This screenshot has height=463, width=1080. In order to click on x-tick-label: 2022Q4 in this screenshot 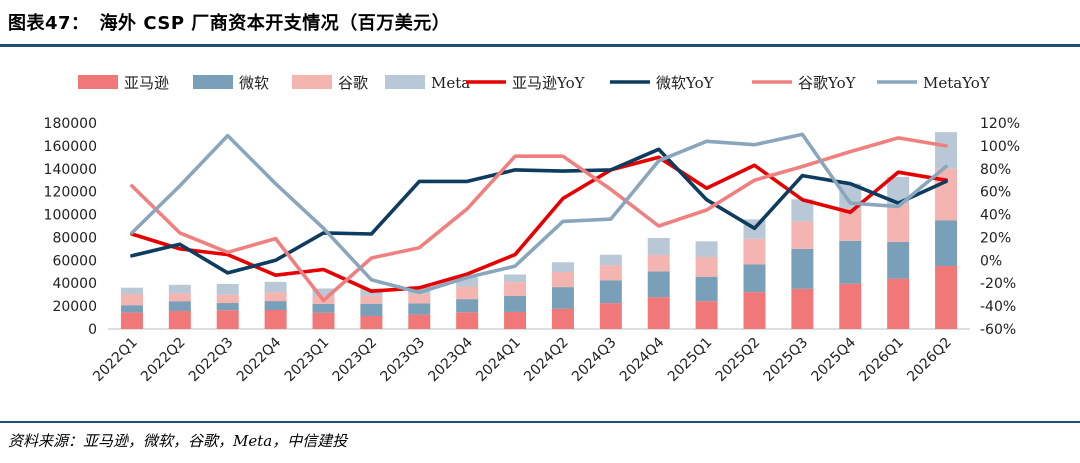, I will do `click(259, 359)`.